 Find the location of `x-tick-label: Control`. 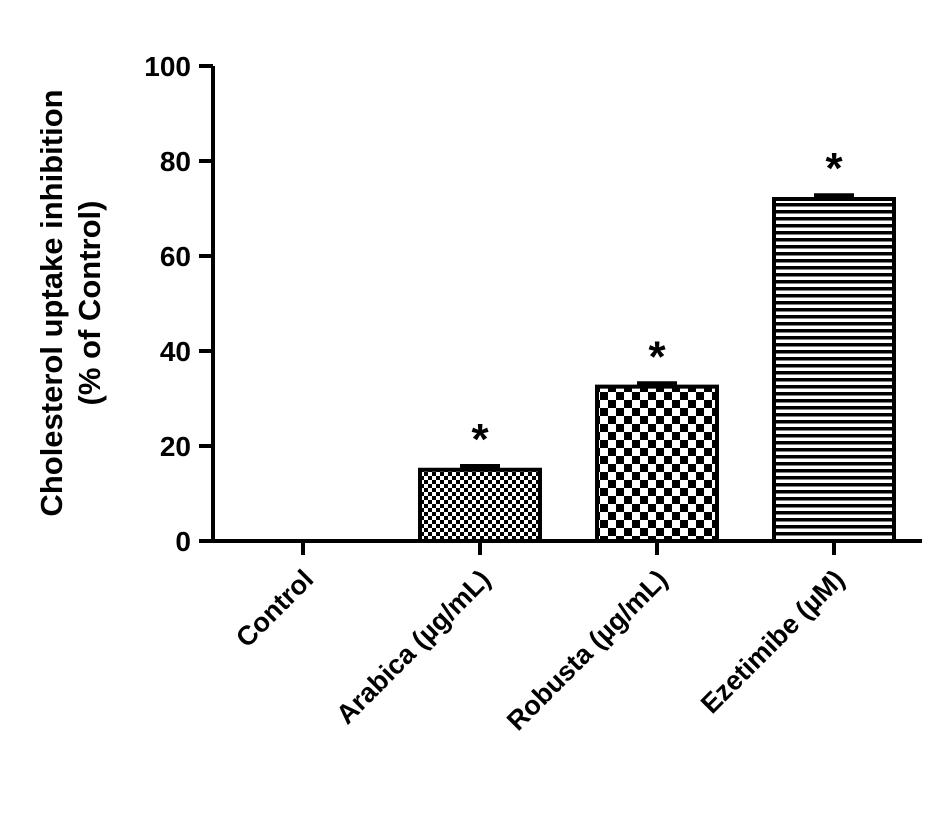

x-tick-label: Control is located at coordinates (274, 608).